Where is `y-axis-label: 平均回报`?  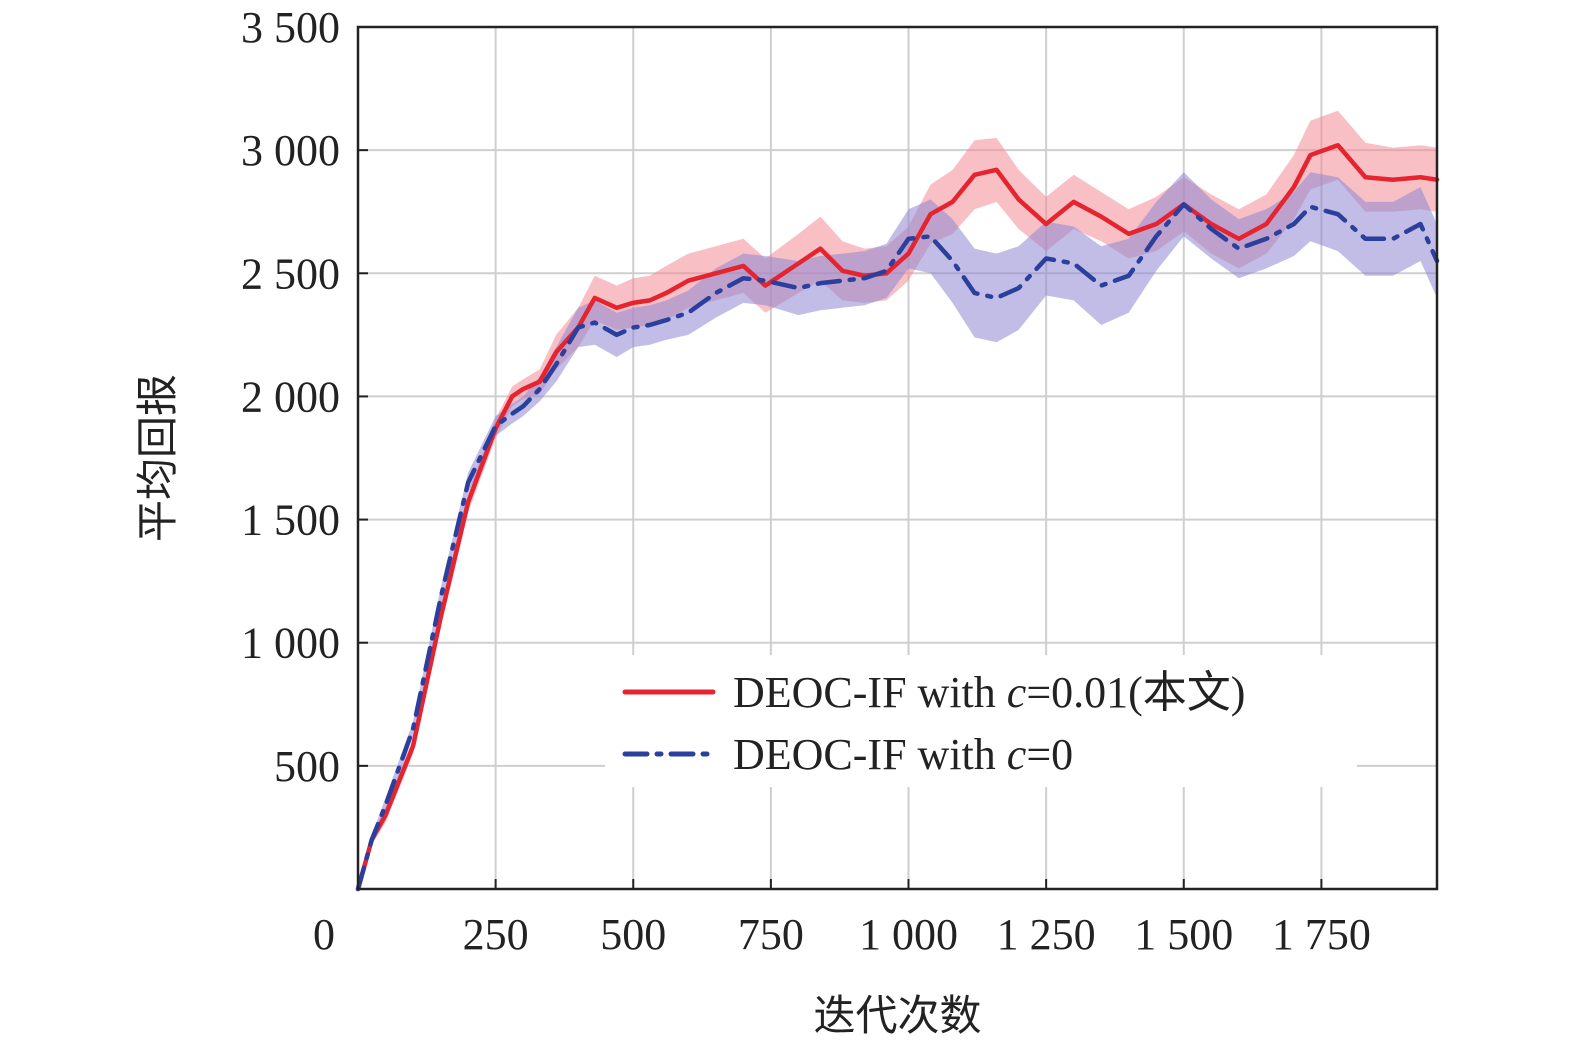 y-axis-label: 平均回报 is located at coordinates (157, 458).